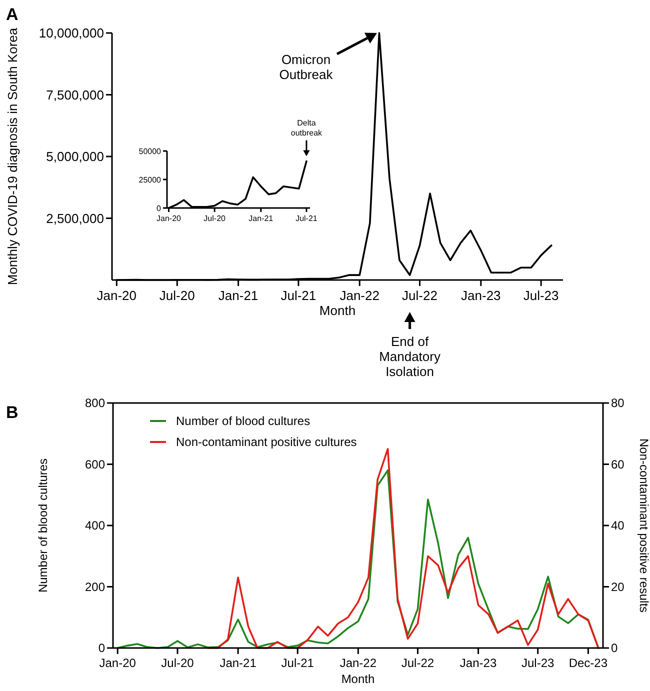 The width and height of the screenshot is (650, 691). I want to click on annotation: End of Mandatory Isolation, so click(410, 356).